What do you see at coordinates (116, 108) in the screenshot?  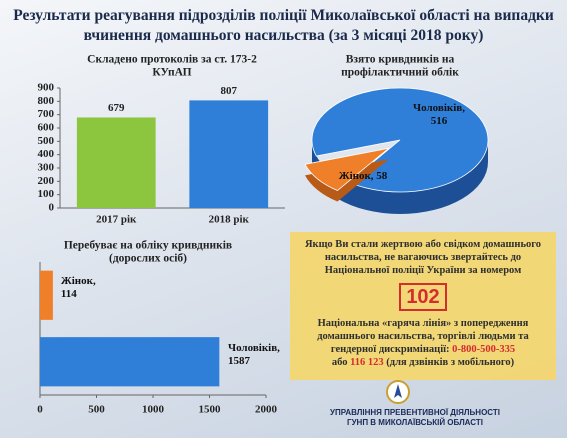 I see `value-label: 679` at bounding box center [116, 108].